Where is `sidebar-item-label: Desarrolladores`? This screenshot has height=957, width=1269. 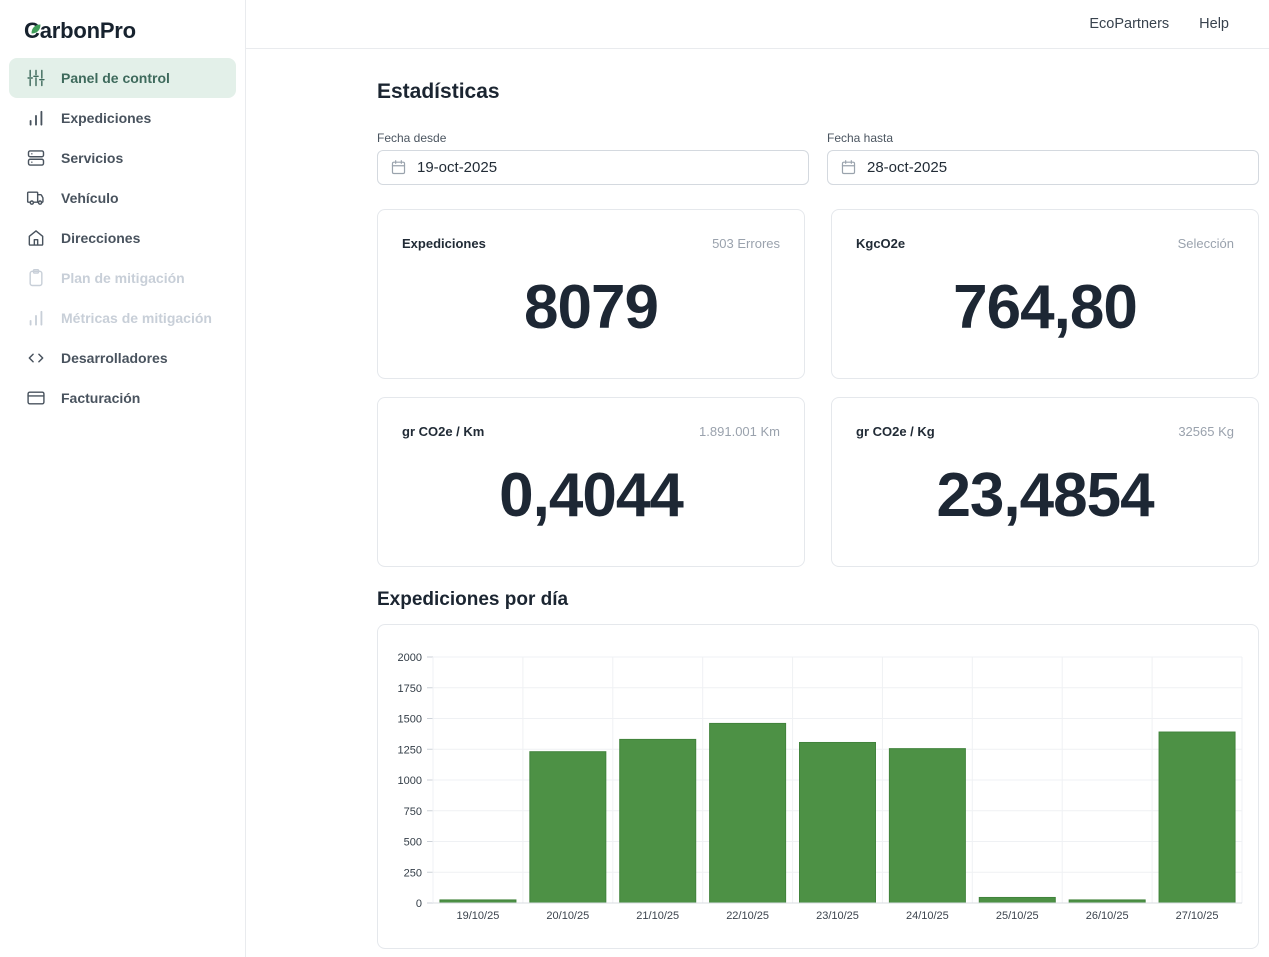
sidebar-item-label: Desarrolladores is located at coordinates (114, 358).